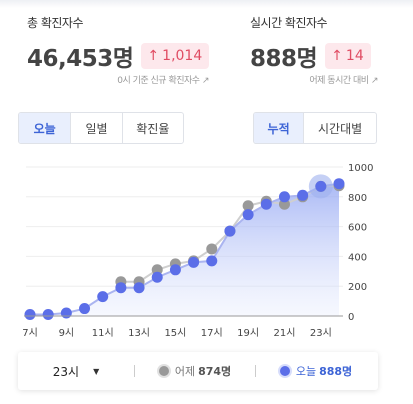  I want to click on mode-tab-group: 누적 시간대별, so click(315, 128).